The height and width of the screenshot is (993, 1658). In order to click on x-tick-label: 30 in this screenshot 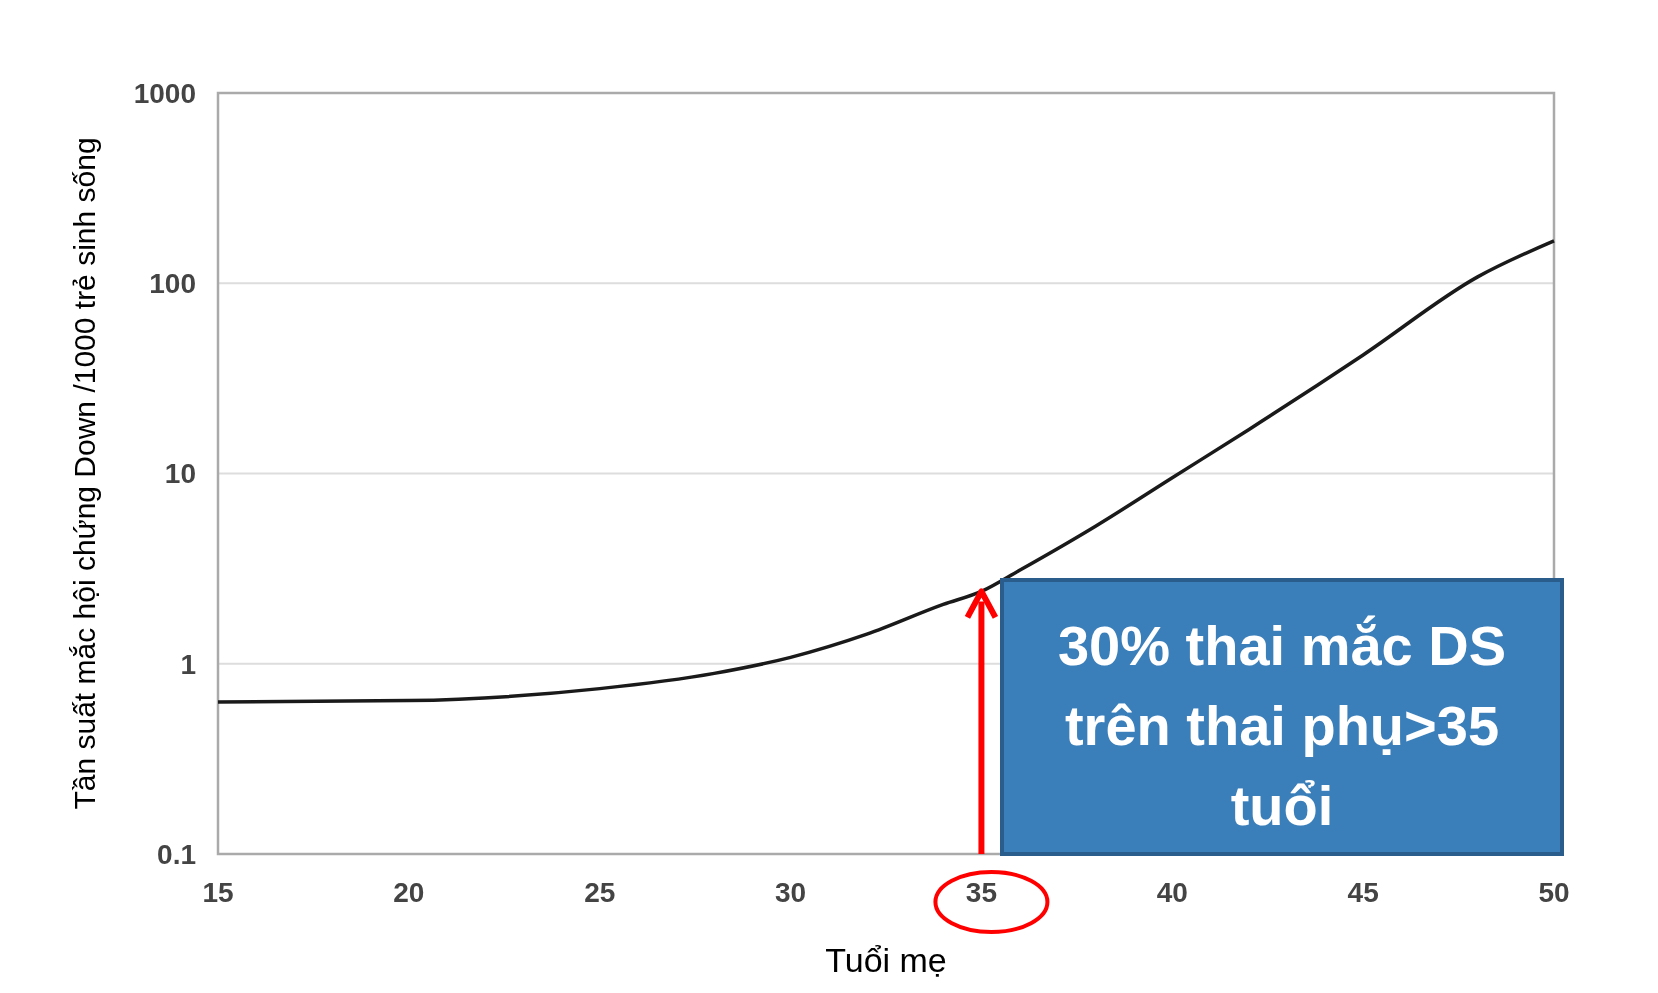, I will do `click(790, 892)`.